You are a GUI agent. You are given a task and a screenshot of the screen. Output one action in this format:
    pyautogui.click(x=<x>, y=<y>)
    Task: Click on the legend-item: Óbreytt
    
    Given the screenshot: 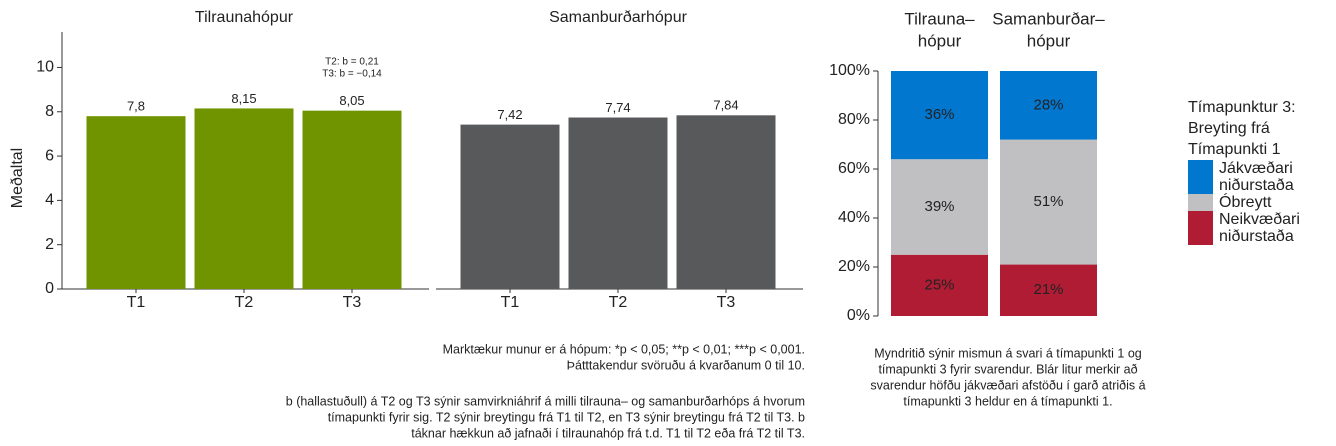 What is the action you would take?
    pyautogui.click(x=1262, y=202)
    